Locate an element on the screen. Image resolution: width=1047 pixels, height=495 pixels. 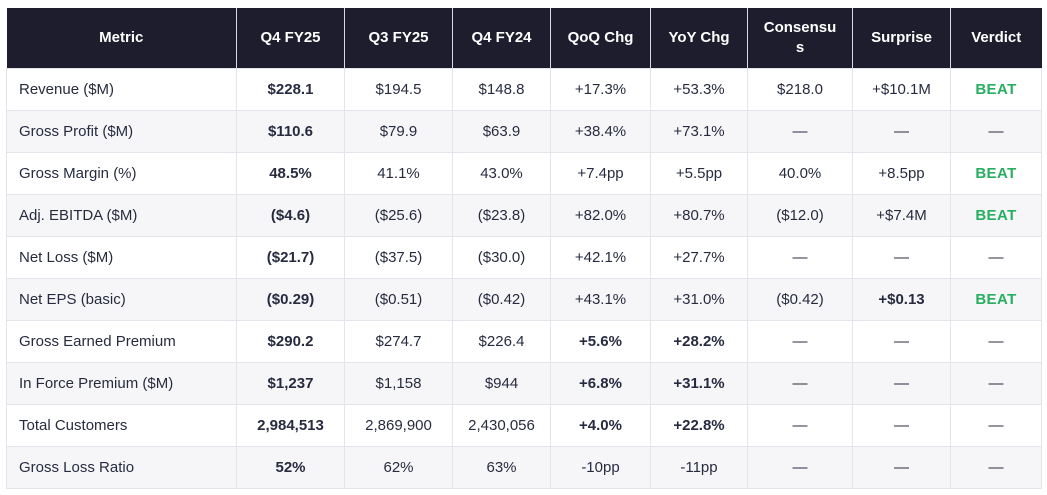
cell-q4fy25: $290.2 is located at coordinates (290, 341).